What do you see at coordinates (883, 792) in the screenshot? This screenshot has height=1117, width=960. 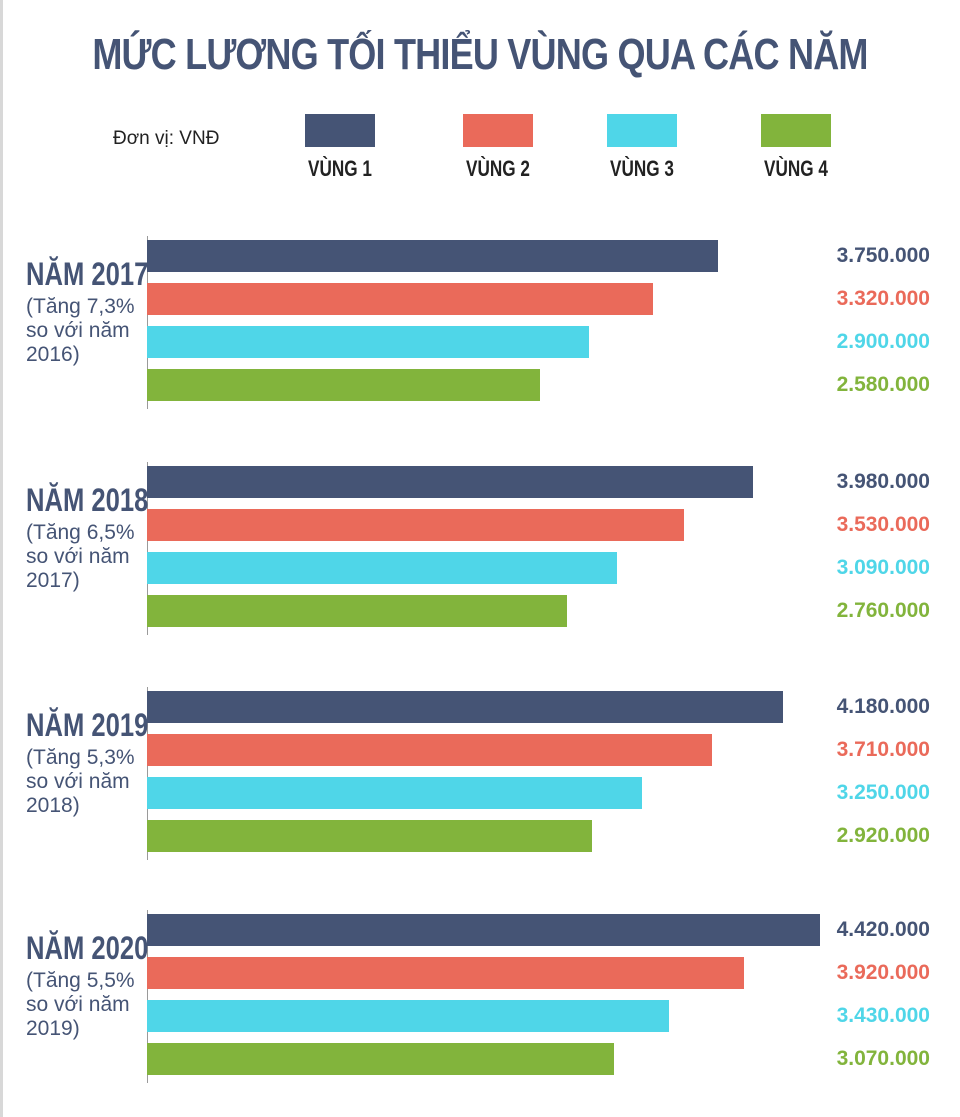 I see `data-label: 3.250.000` at bounding box center [883, 792].